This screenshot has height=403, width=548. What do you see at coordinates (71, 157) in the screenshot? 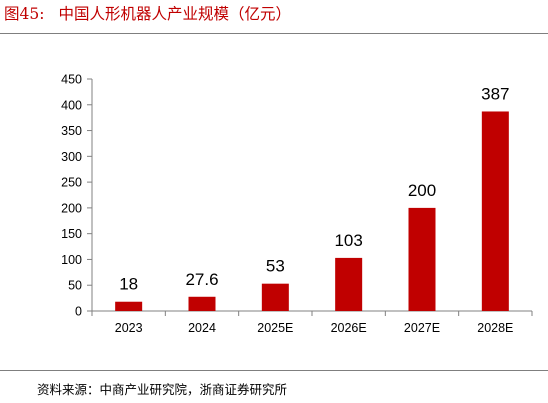
I see `y-tick-label: 300` at bounding box center [71, 157].